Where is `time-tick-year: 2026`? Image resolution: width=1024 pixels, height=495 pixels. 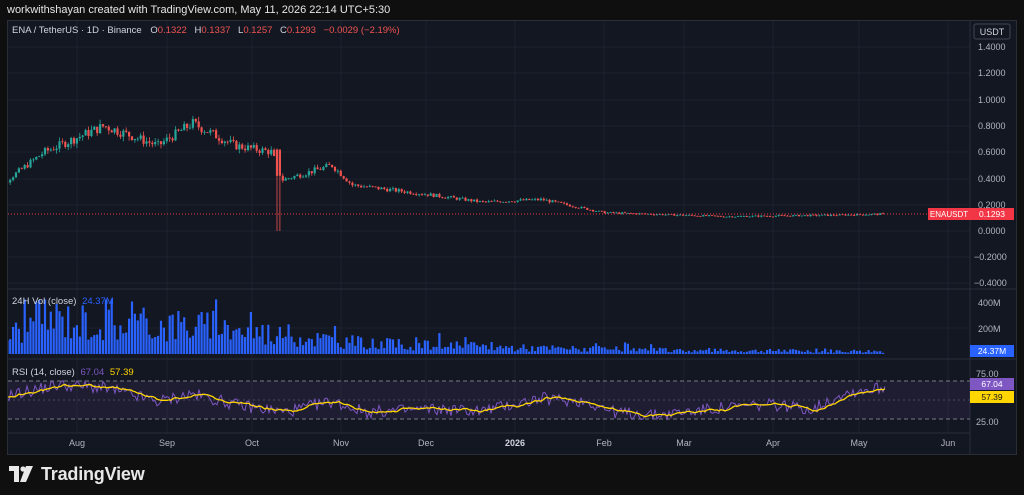 time-tick-year: 2026 is located at coordinates (515, 443).